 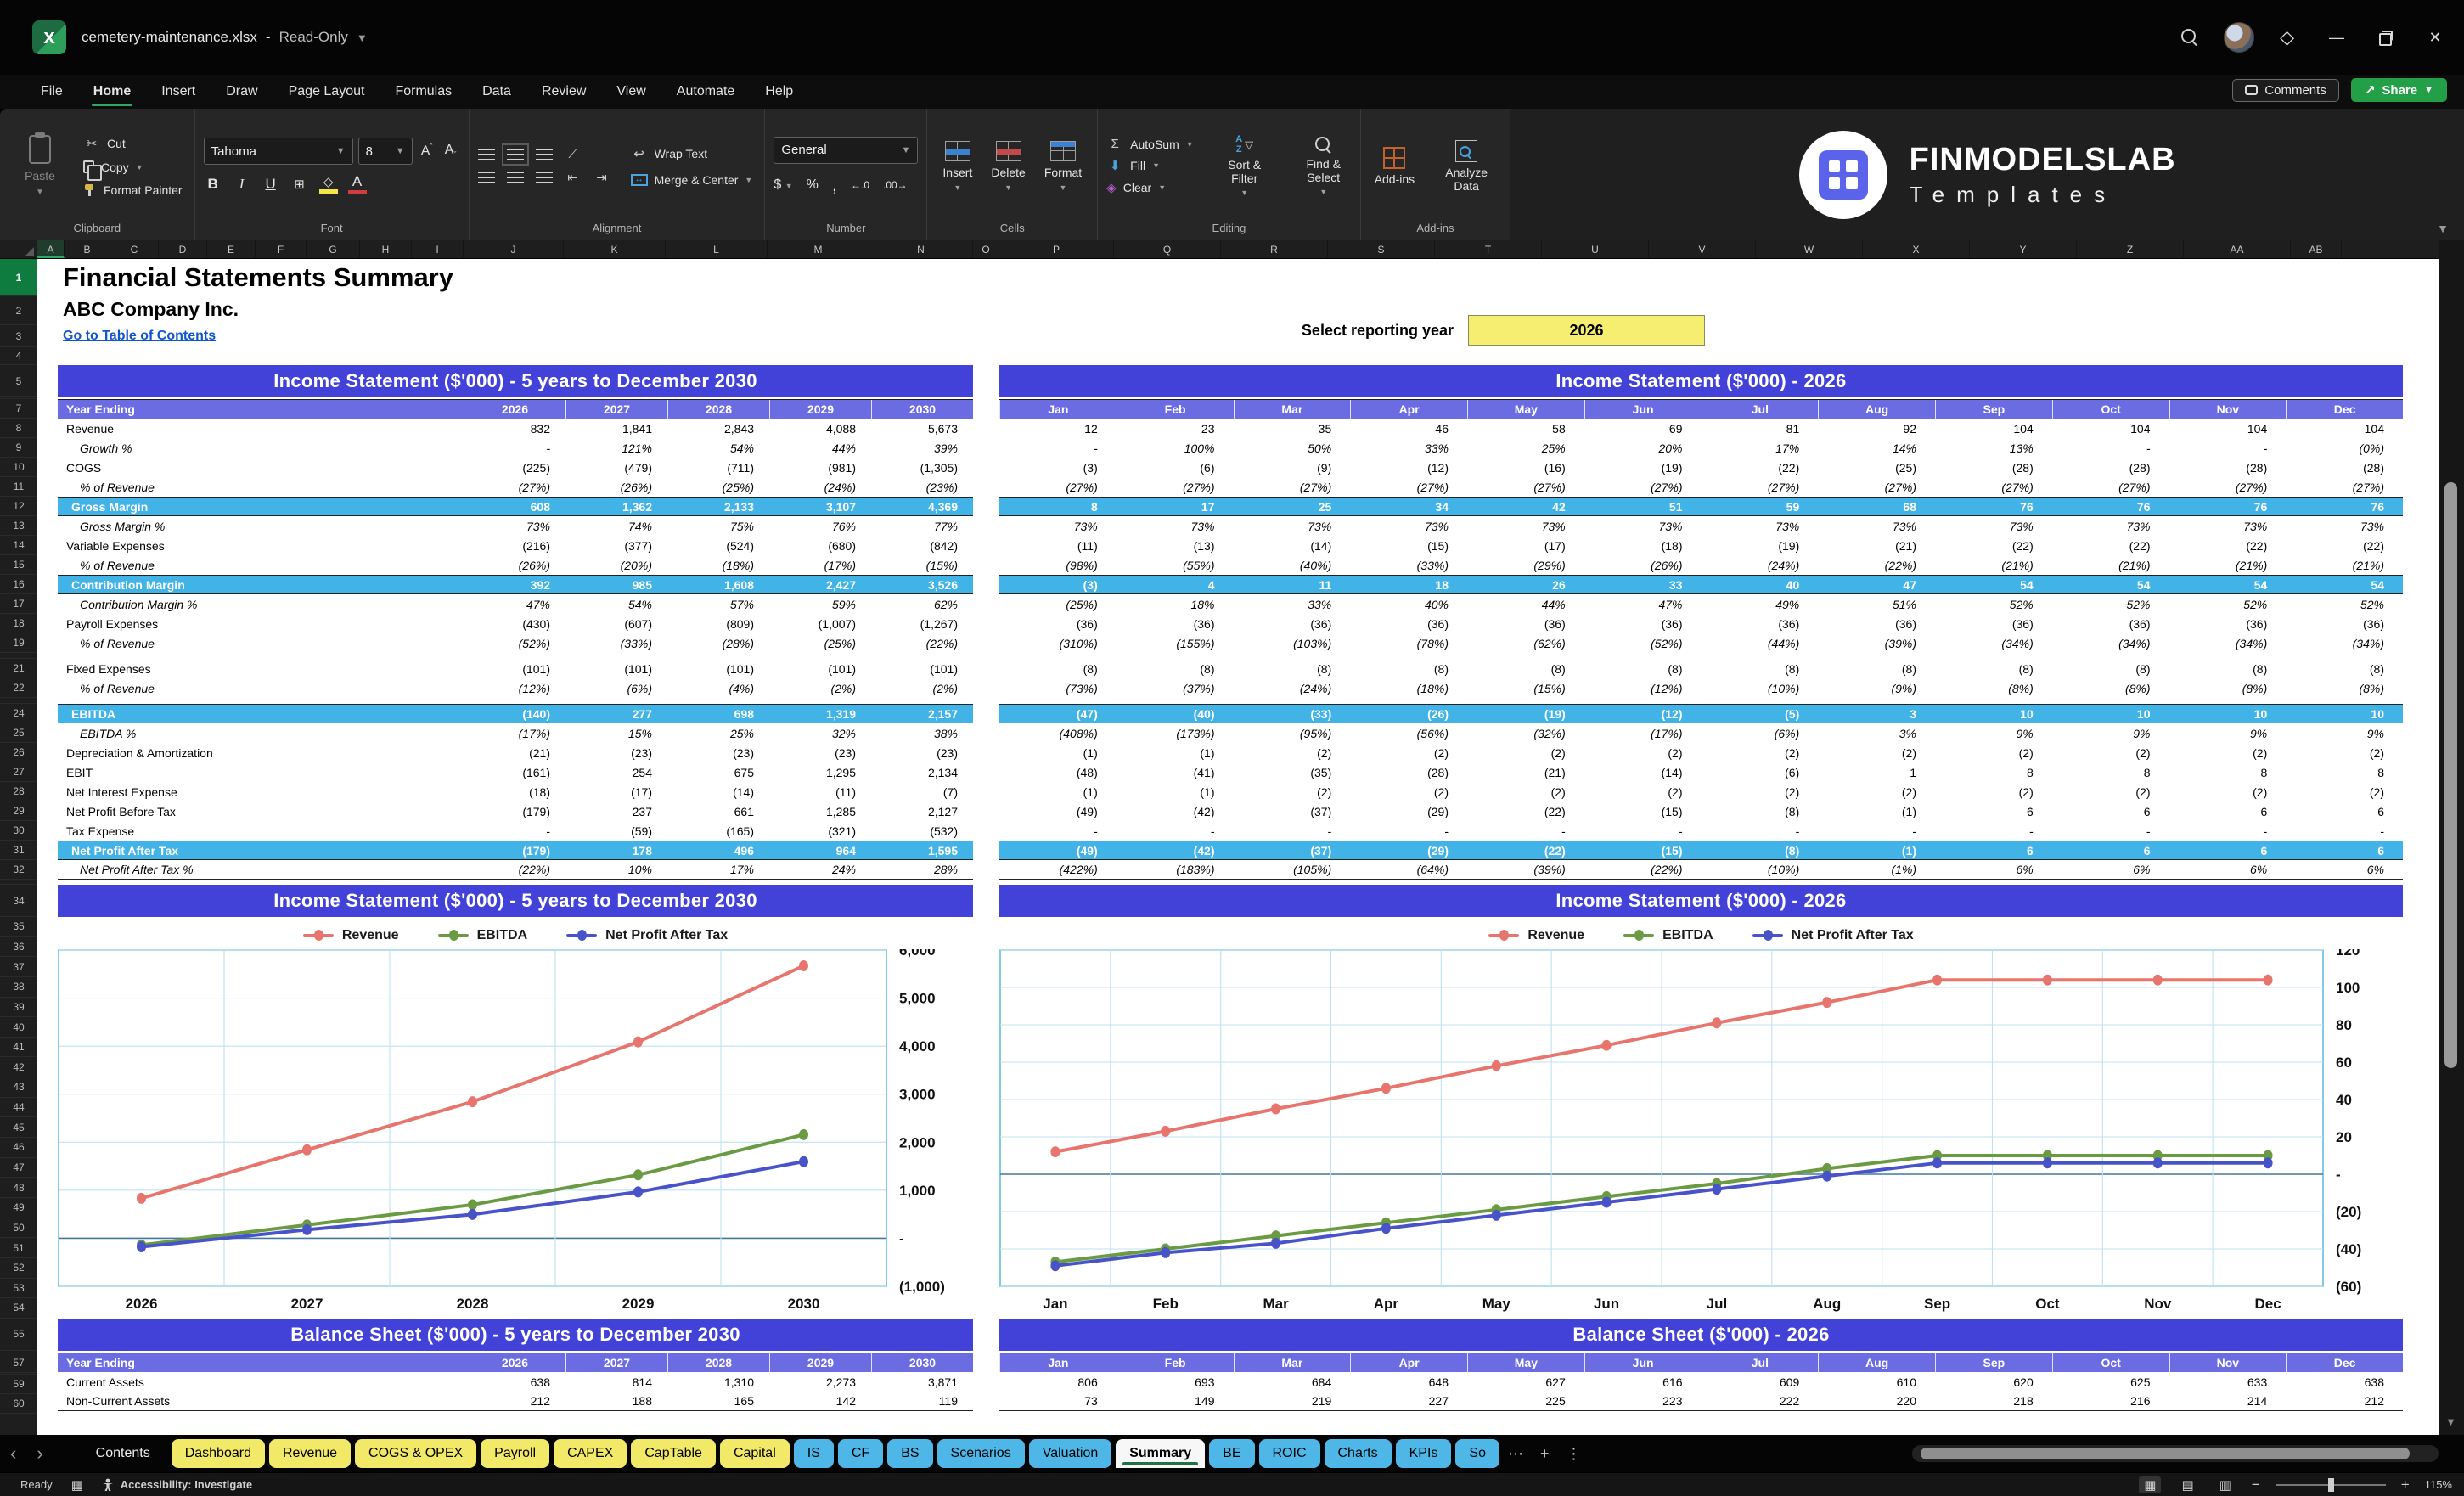 What do you see at coordinates (540, 1401) in the screenshot?
I see `cell-value: 212` at bounding box center [540, 1401].